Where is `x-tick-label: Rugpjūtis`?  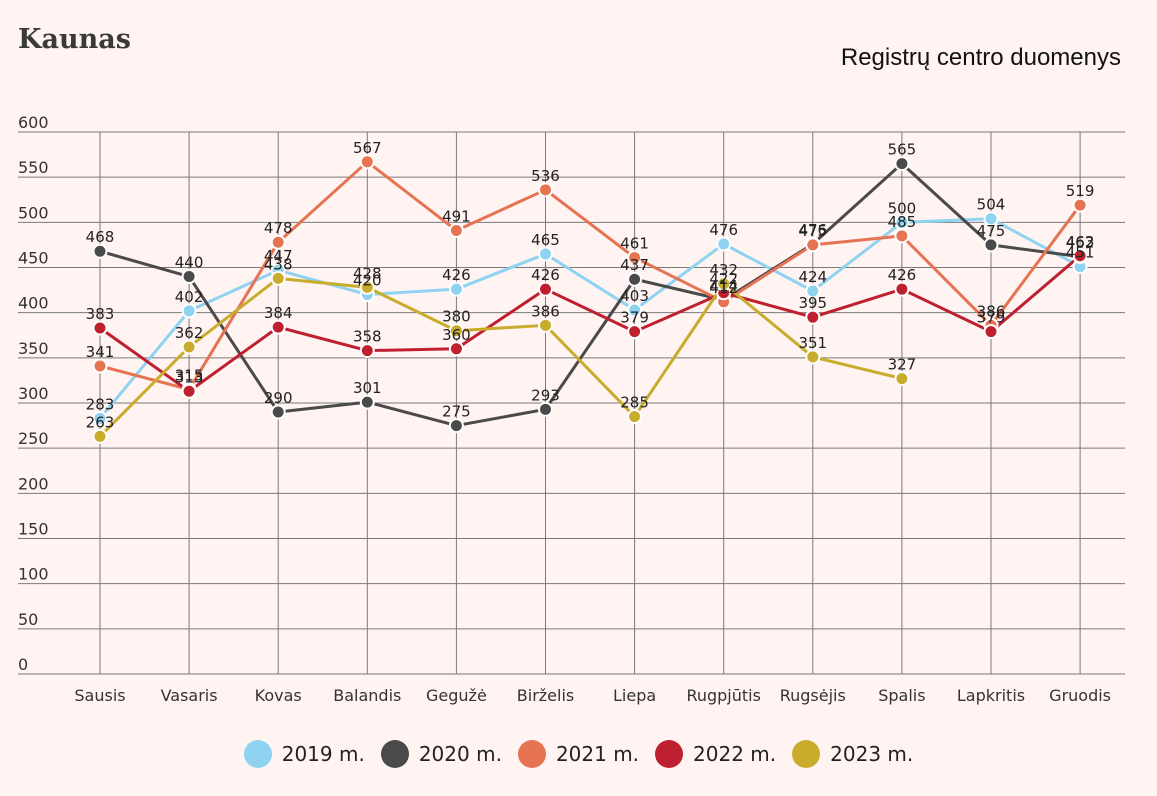 x-tick-label: Rugpjūtis is located at coordinates (723, 695).